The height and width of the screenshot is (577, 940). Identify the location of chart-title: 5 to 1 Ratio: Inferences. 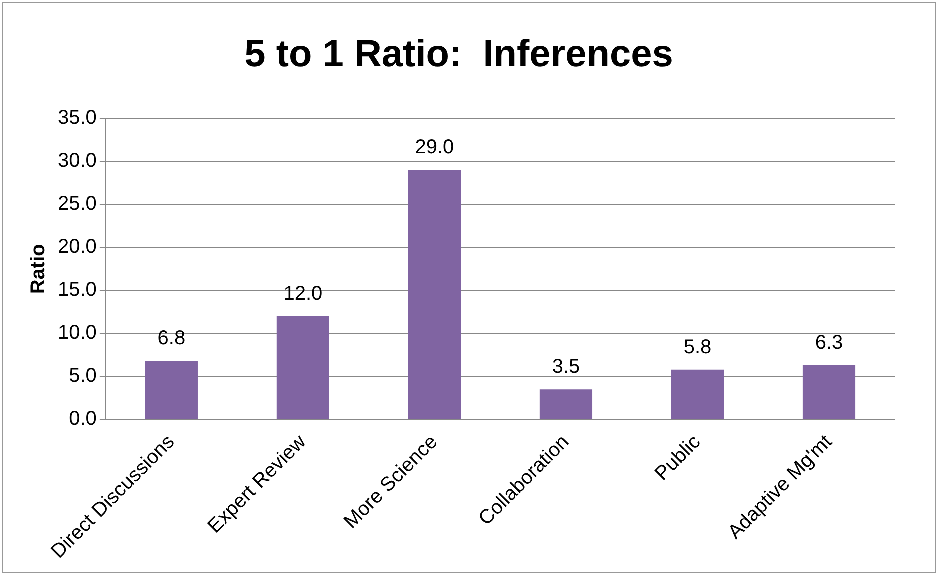
(459, 54).